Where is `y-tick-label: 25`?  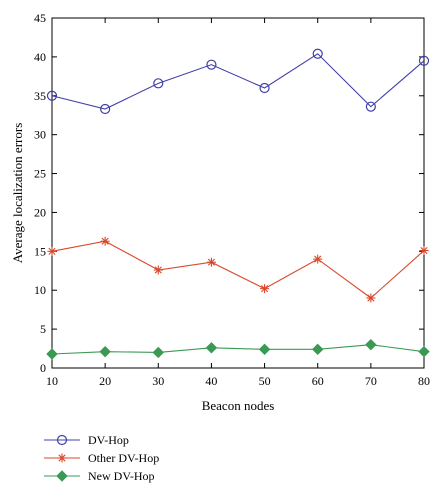
y-tick-label: 25 is located at coordinates (40, 174).